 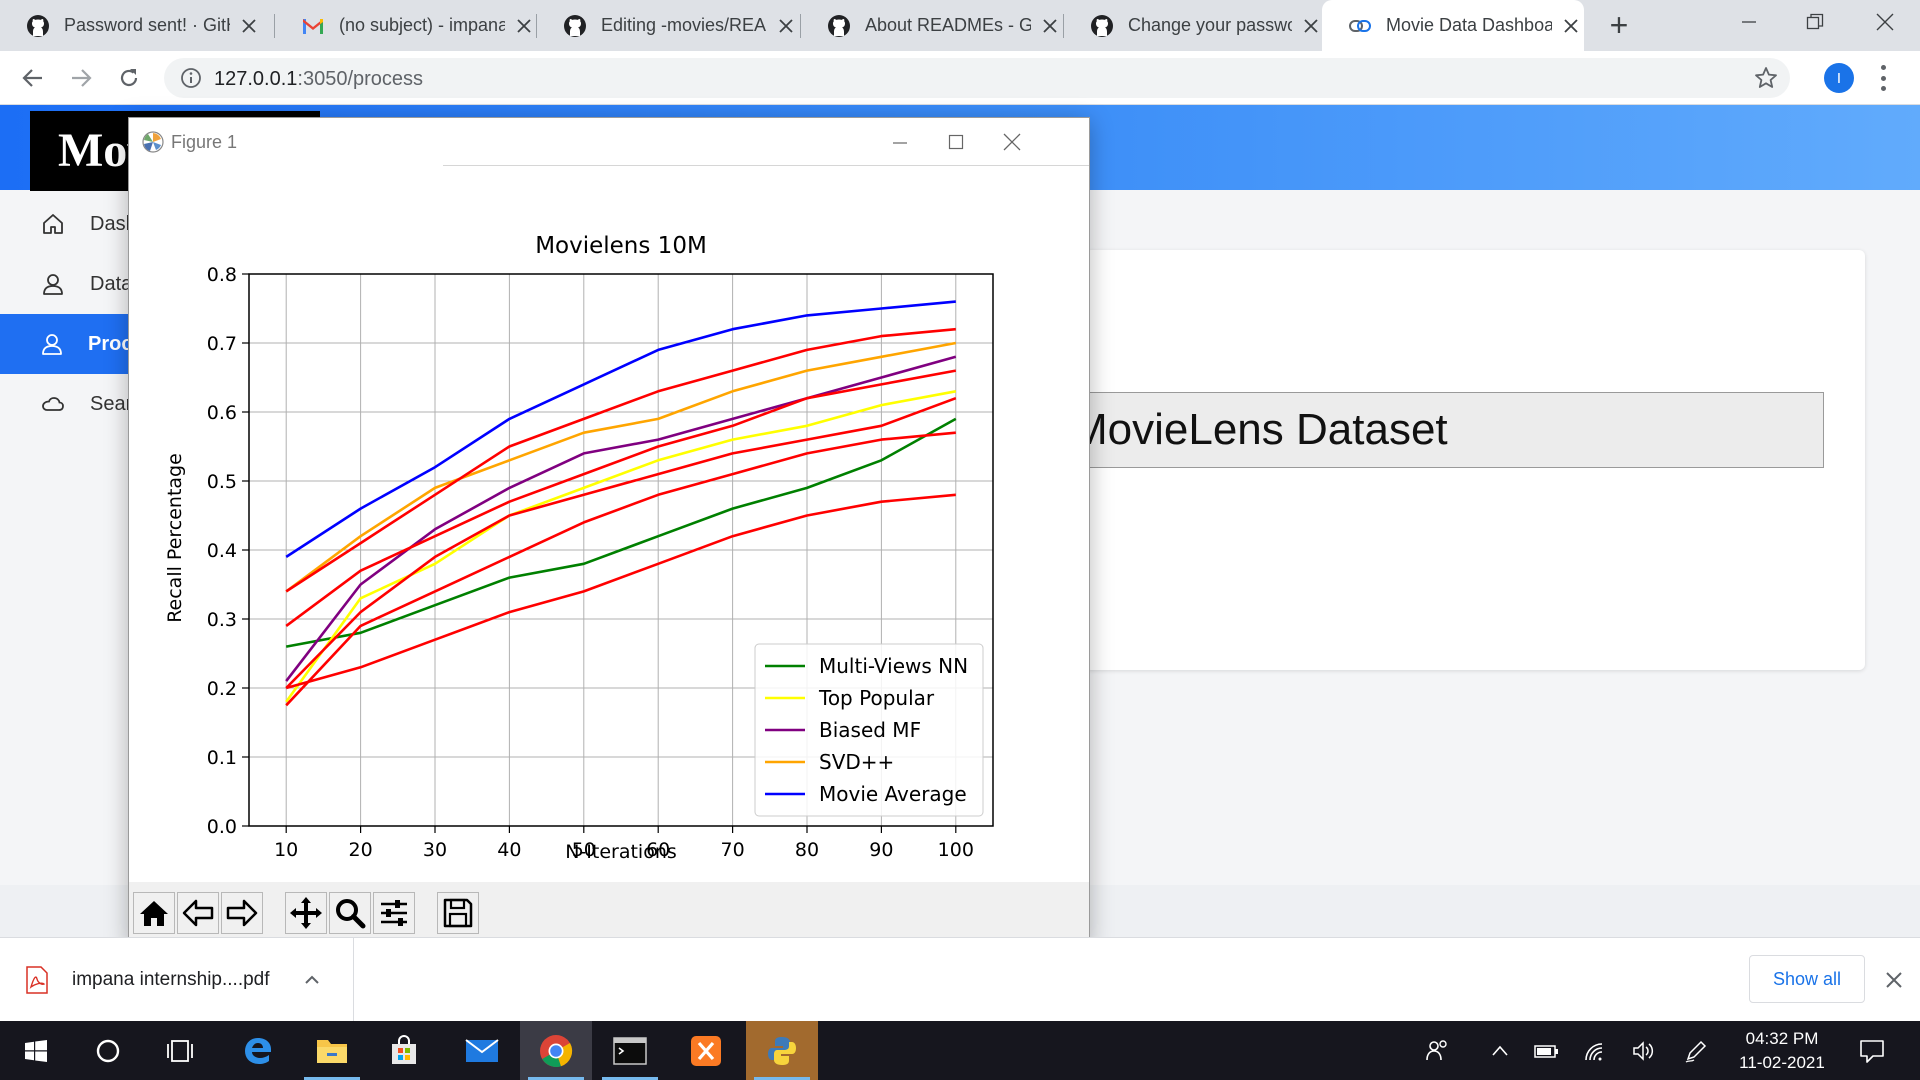 I want to click on download-item: impana internship....pdf, so click(x=188, y=980).